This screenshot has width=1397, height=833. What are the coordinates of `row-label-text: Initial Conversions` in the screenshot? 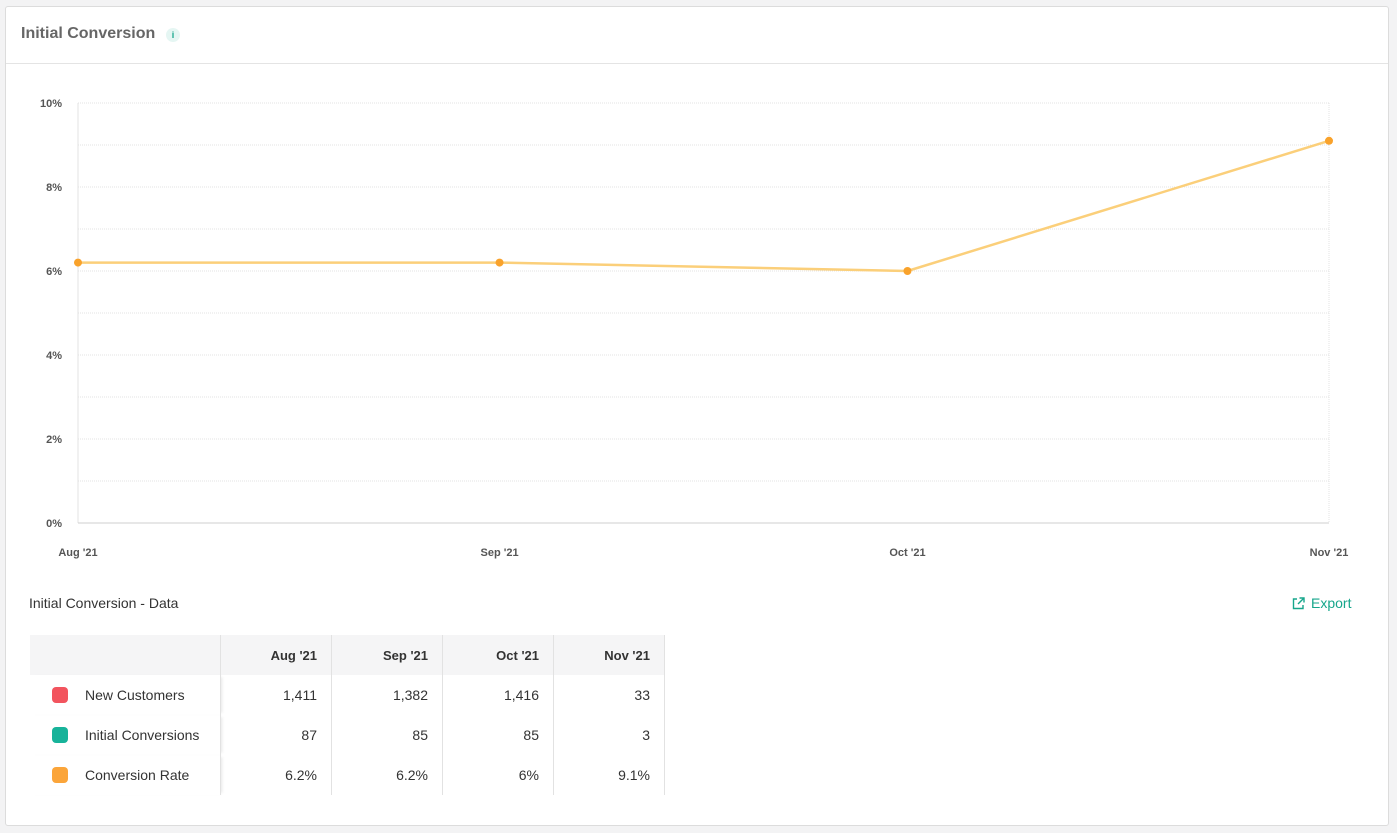 It's located at (142, 735).